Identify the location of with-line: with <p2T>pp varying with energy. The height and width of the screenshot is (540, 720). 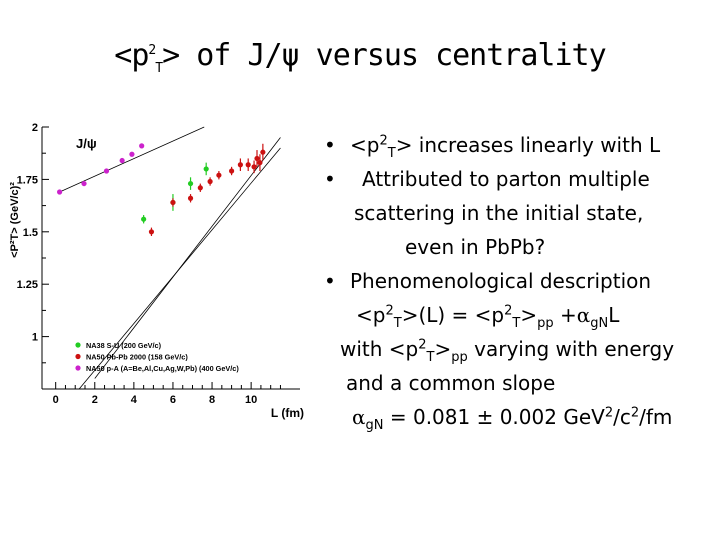
(516, 349).